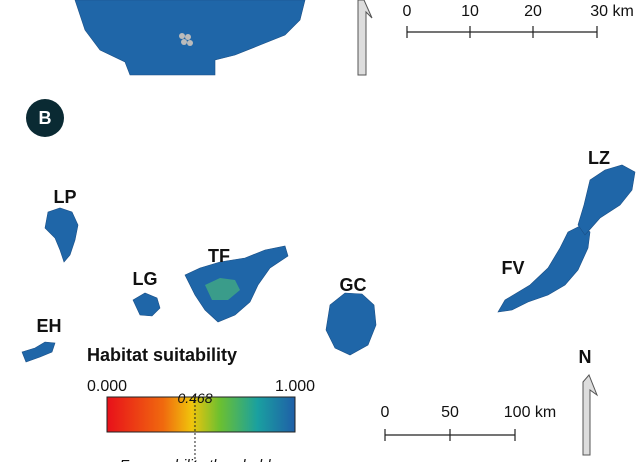 The height and width of the screenshot is (462, 640). What do you see at coordinates (518, 20) in the screenshot?
I see `scale-bar-a: 0 10 20 30 km` at bounding box center [518, 20].